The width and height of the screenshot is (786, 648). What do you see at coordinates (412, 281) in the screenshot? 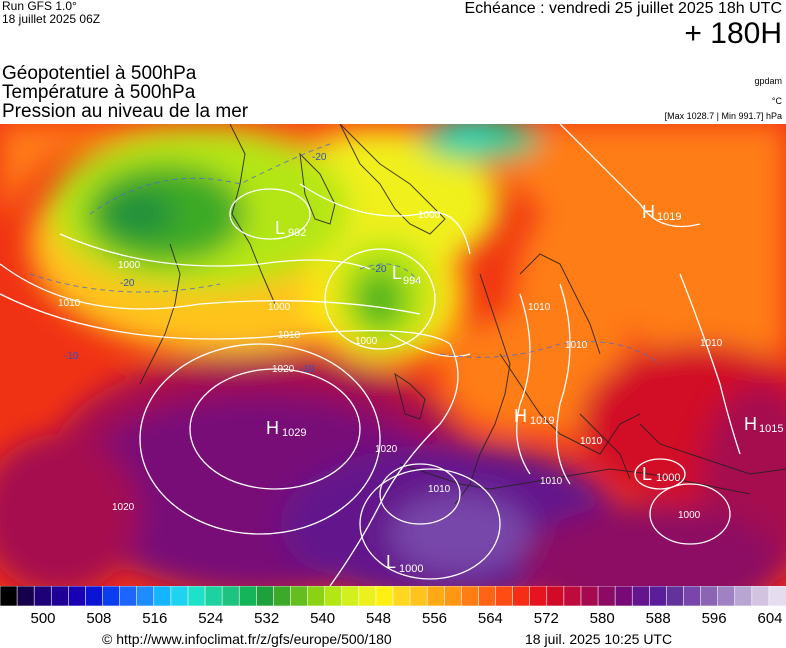
I see `center-value: 994` at bounding box center [412, 281].